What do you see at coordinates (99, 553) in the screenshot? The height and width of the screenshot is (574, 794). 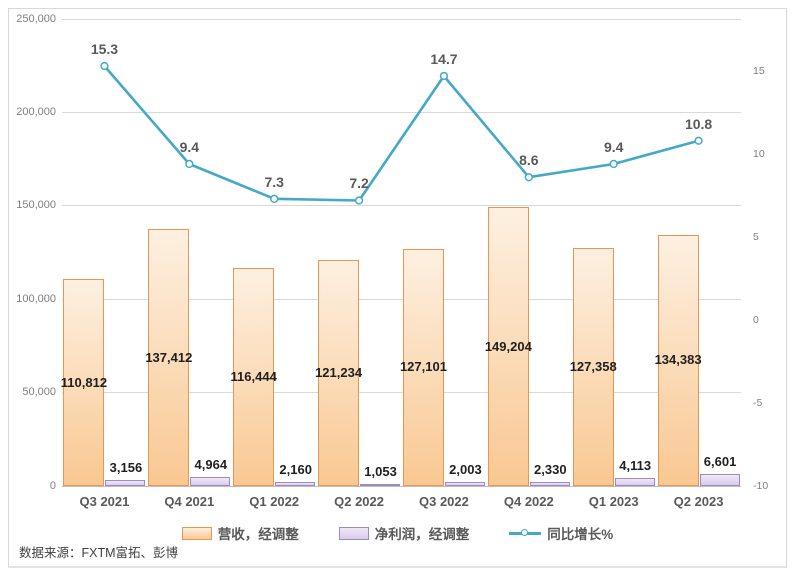 I see `source-note: 数据来源：FXTM富拓、彭博` at bounding box center [99, 553].